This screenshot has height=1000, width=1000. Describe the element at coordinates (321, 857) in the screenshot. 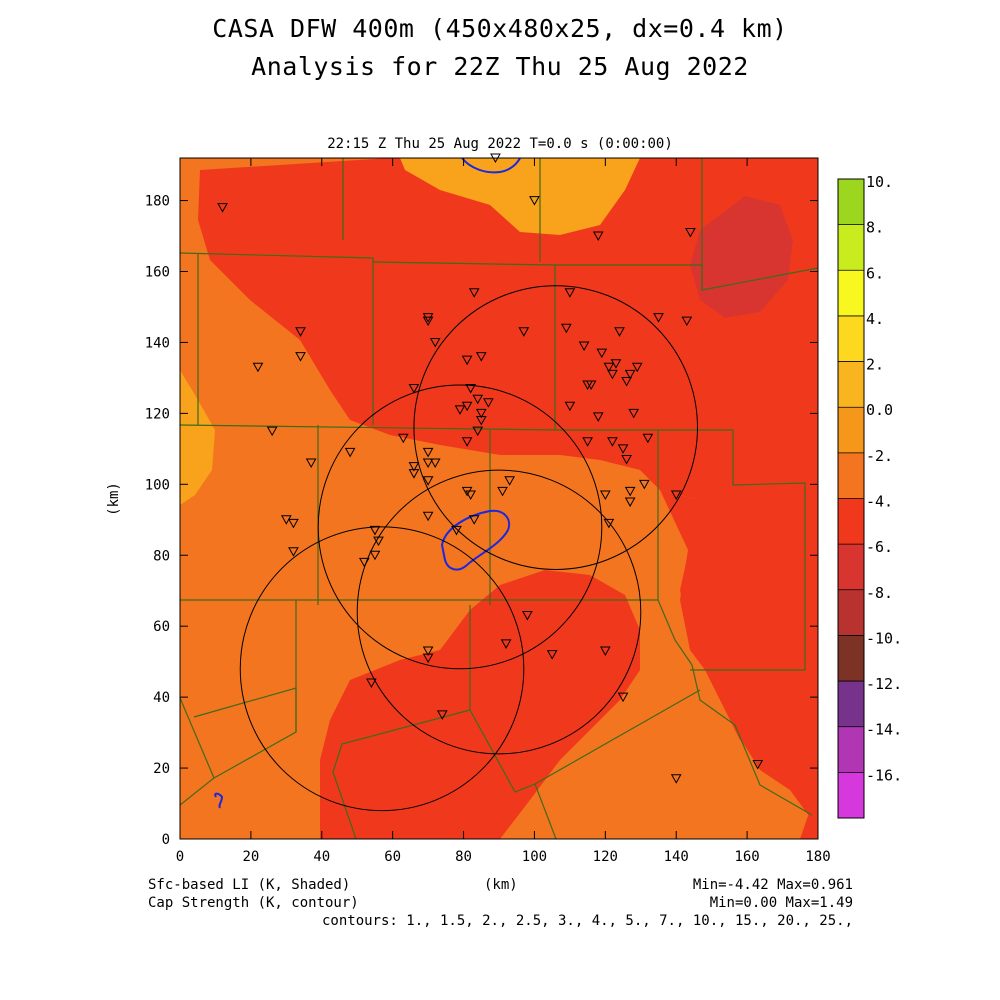

I see `x-tick-label: 40` at that location.